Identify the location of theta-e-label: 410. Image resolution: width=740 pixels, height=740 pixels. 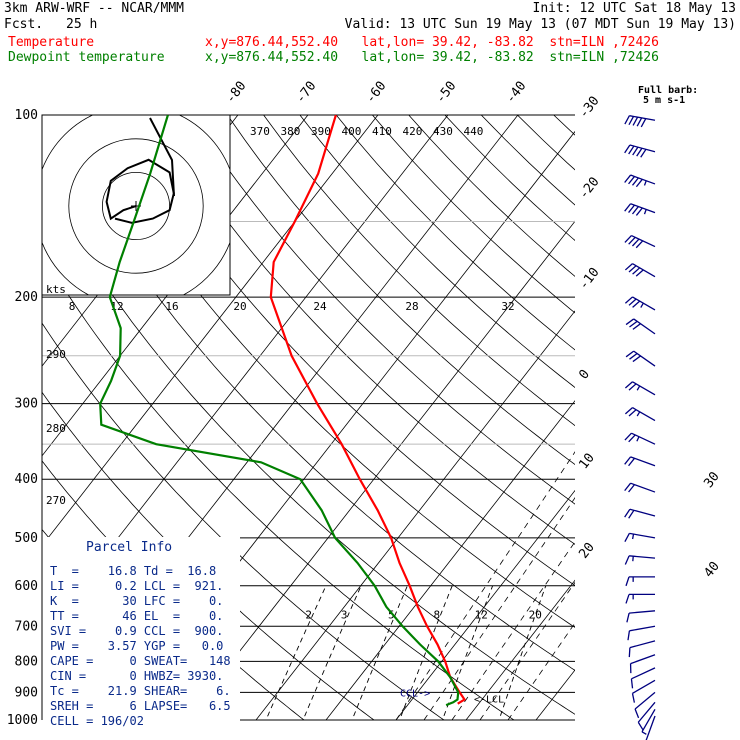
(382, 131).